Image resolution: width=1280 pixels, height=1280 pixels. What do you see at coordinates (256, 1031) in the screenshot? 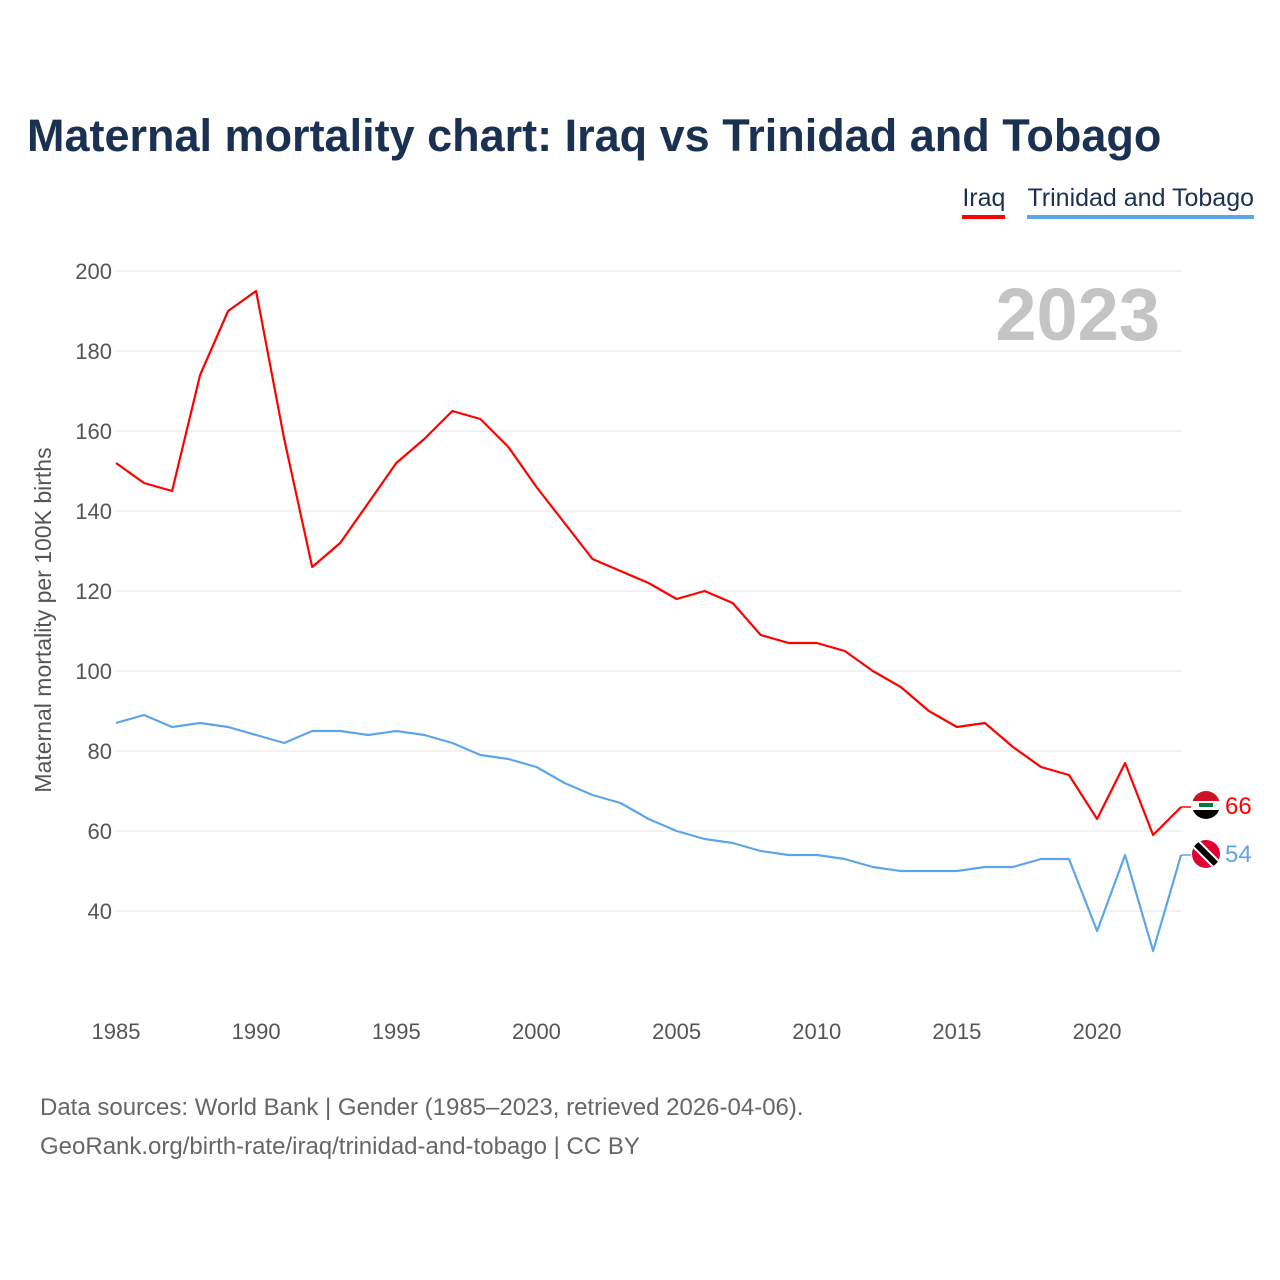
I see `x-tick-label: 1990` at bounding box center [256, 1031].